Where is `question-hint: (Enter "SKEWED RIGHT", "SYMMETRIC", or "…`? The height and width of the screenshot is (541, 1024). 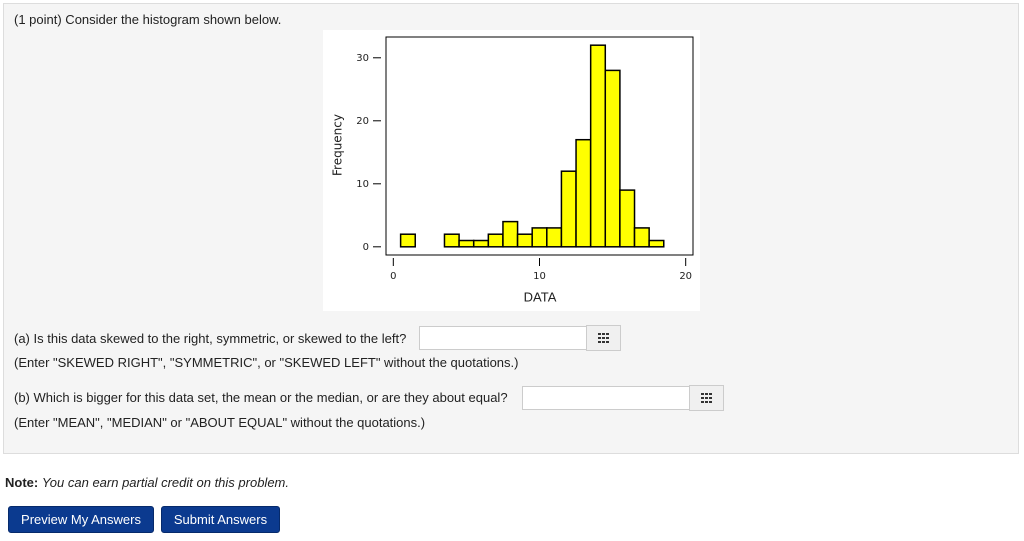 question-hint: (Enter "SKEWED RIGHT", "SYMMETRIC", or "… is located at coordinates (266, 362).